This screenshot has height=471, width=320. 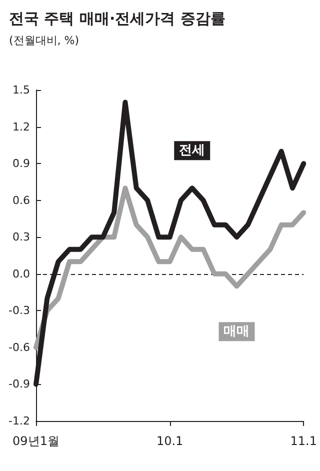 I want to click on y-tick-label: -0.6, so click(x=19, y=347).